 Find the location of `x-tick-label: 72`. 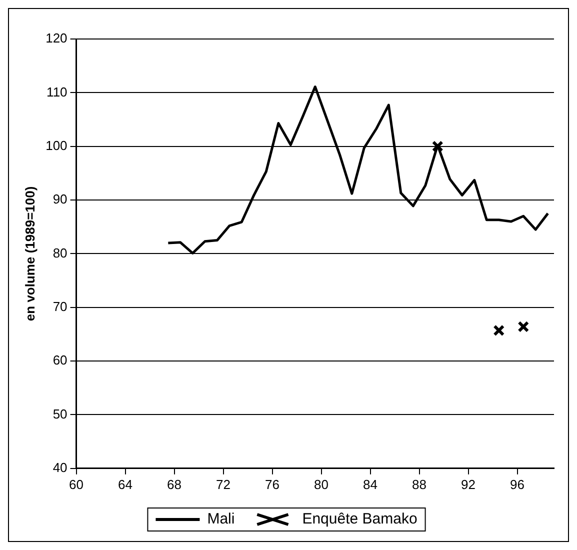

x-tick-label: 72 is located at coordinates (223, 484).